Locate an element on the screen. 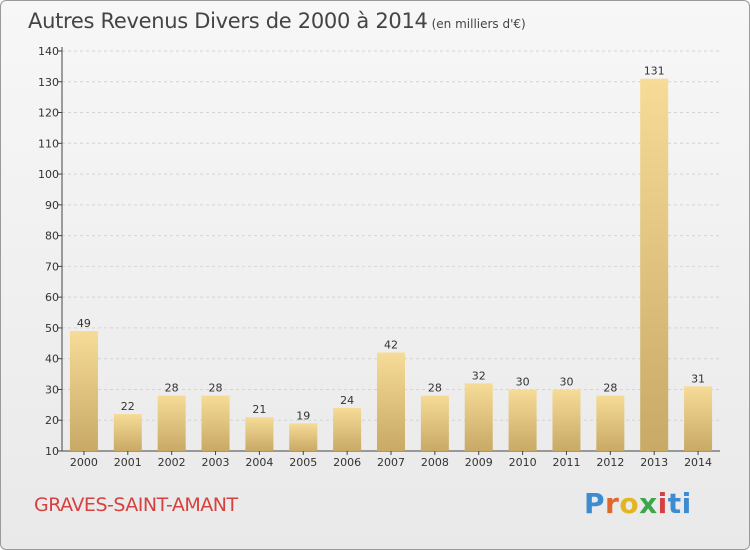 The height and width of the screenshot is (550, 750). bar-2011 is located at coordinates (566, 420).